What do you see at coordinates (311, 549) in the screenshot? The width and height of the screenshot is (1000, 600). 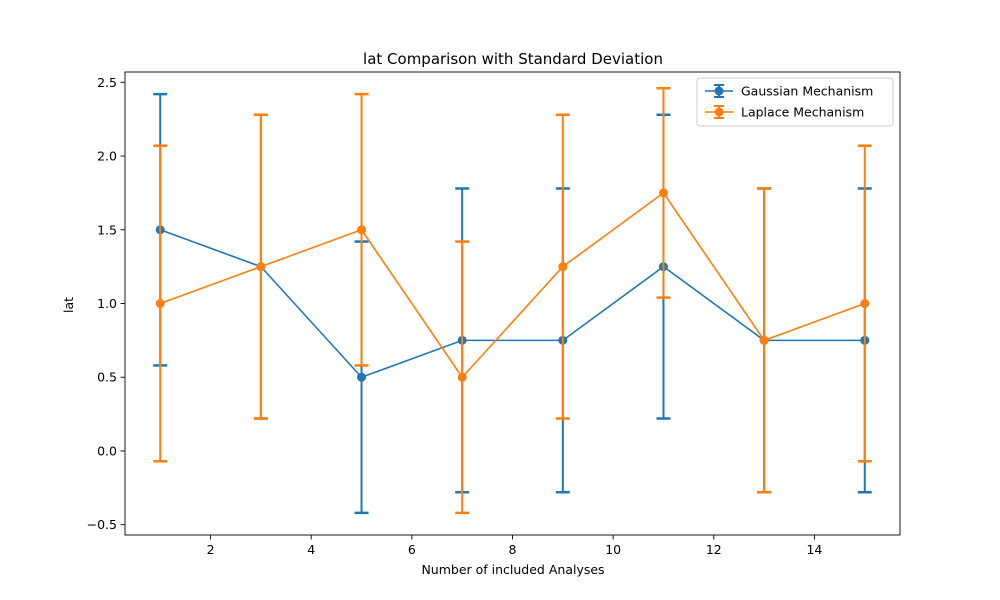 I see `x-tick-label: 4` at bounding box center [311, 549].